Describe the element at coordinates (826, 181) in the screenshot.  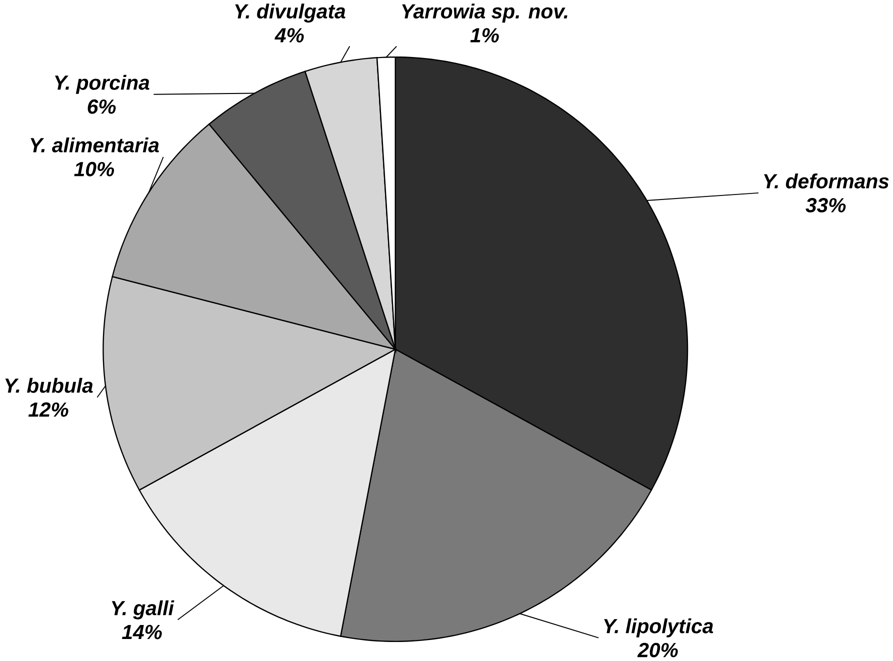
I see `slice-label: Y. deformans` at that location.